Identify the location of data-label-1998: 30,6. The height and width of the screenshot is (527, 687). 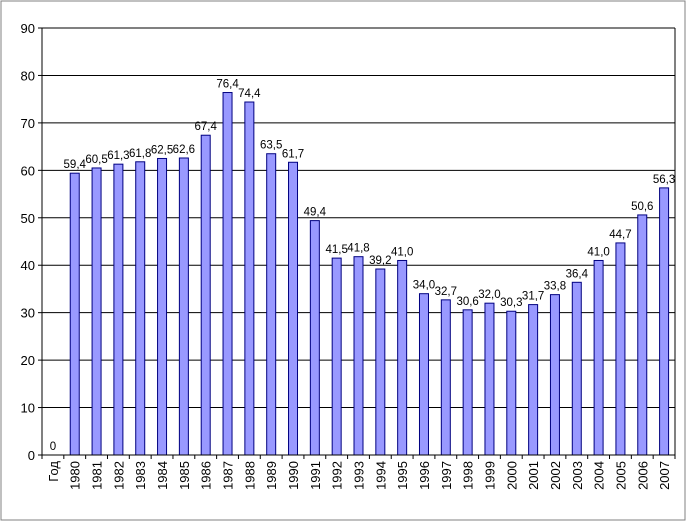
(467, 302).